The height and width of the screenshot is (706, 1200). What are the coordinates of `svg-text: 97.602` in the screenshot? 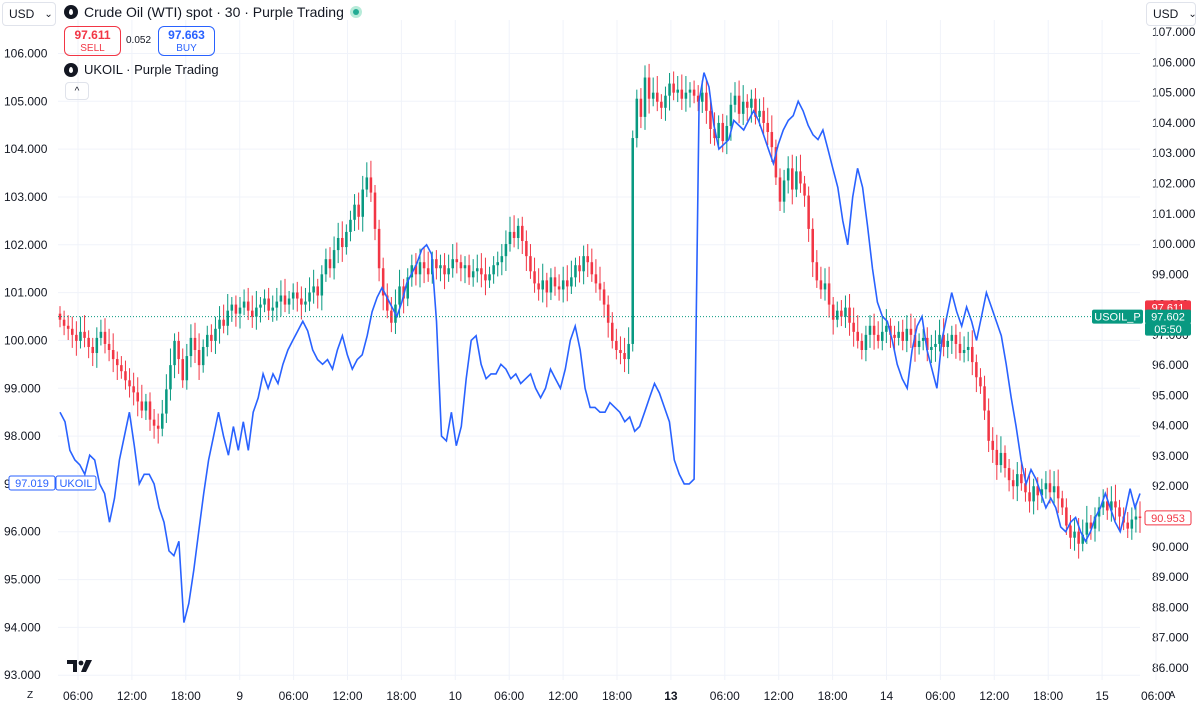 It's located at (1168, 318).